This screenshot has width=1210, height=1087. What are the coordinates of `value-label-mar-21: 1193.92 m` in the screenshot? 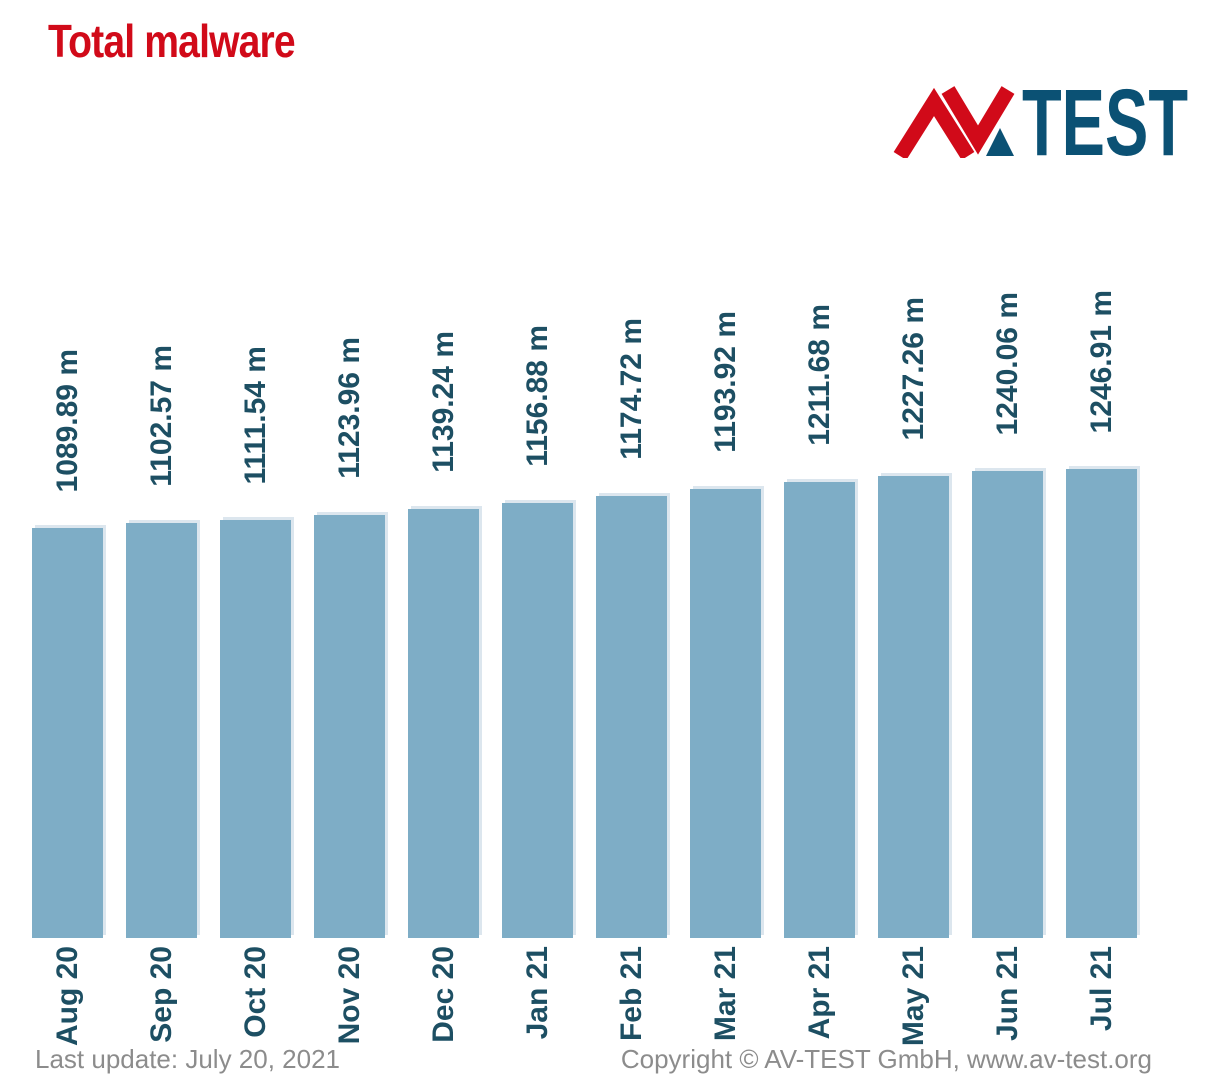 It's located at (725, 382).